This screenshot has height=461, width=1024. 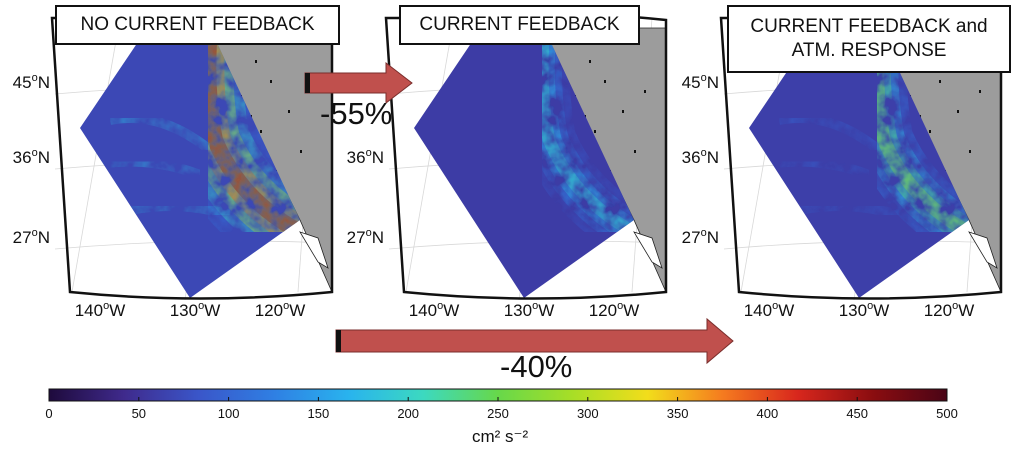 What do you see at coordinates (318, 413) in the screenshot?
I see `colorbar-tick-label: 150` at bounding box center [318, 413].